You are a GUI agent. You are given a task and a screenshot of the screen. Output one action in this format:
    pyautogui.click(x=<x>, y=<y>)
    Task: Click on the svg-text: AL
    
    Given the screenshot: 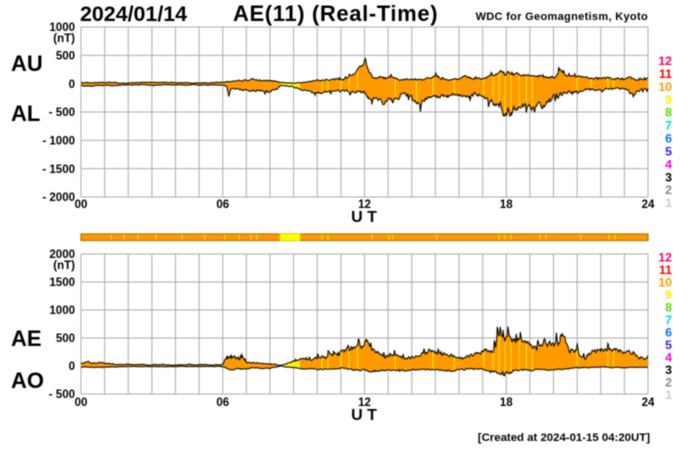 What is the action you would take?
    pyautogui.click(x=25, y=113)
    